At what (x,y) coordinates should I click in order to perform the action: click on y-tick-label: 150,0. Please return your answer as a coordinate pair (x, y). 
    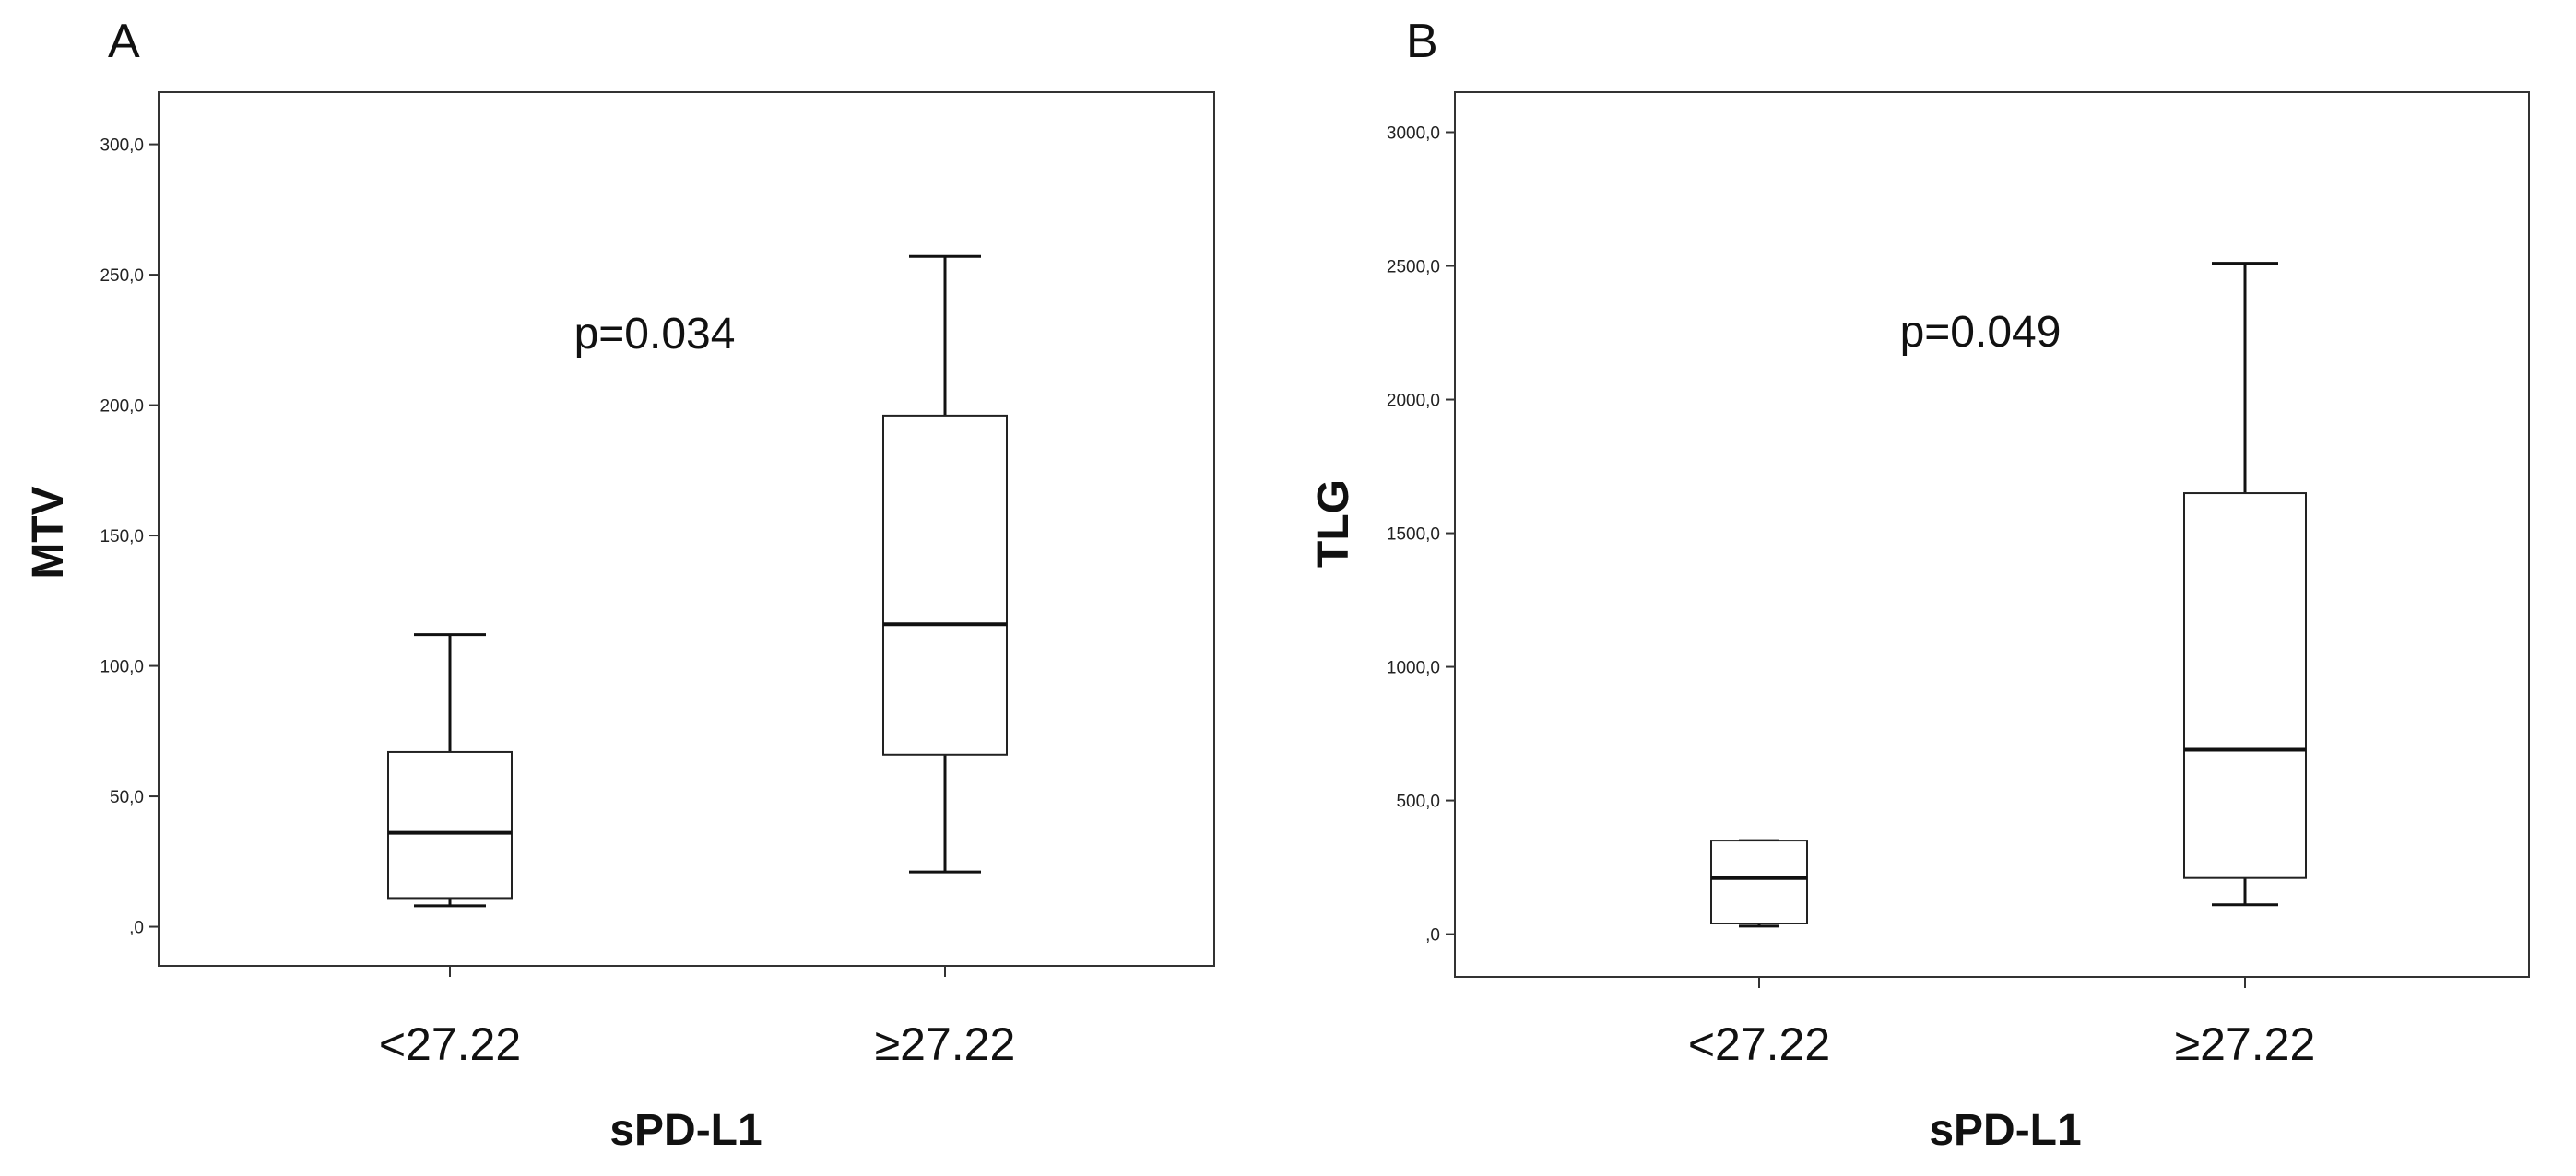
    Looking at the image, I should click on (122, 537).